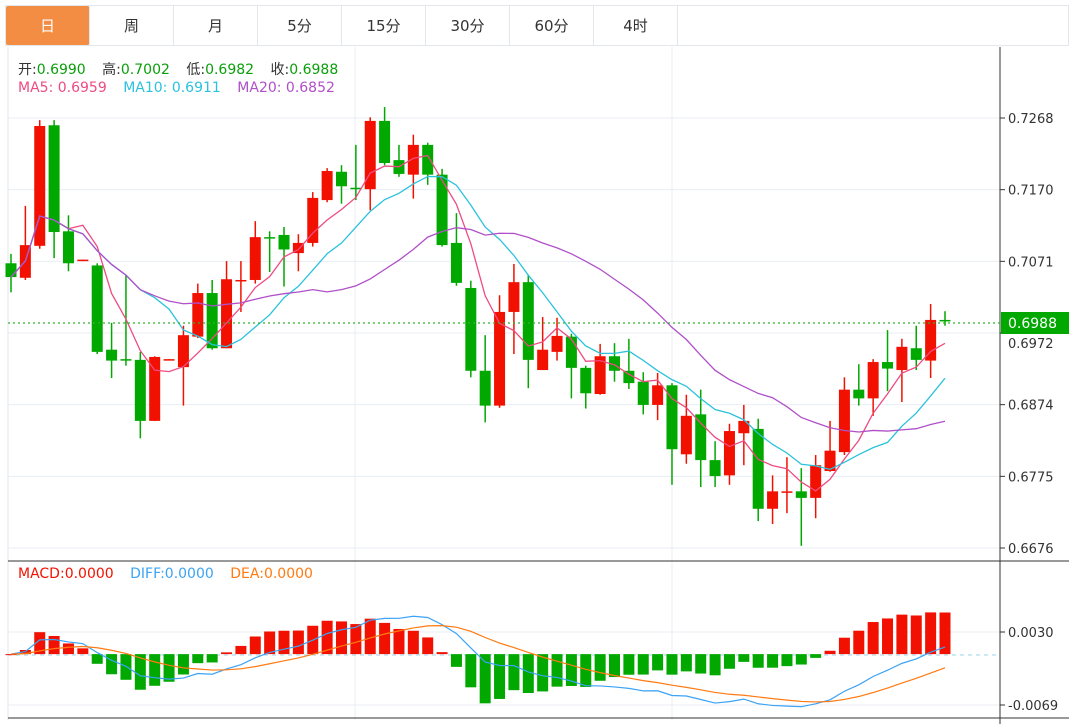 This screenshot has width=1069, height=724. Describe the element at coordinates (1031, 191) in the screenshot. I see `price-tick-label: 0.7170` at that location.